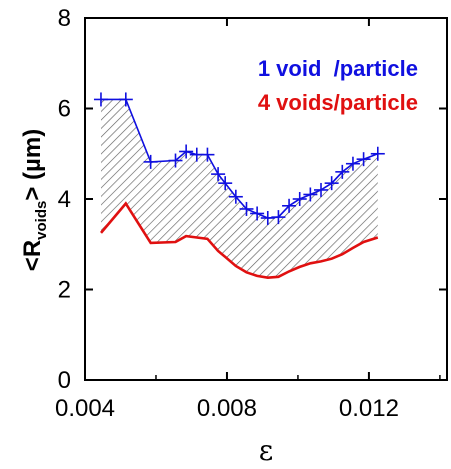  Describe the element at coordinates (266, 450) in the screenshot. I see `x-axis-title: ε` at that location.